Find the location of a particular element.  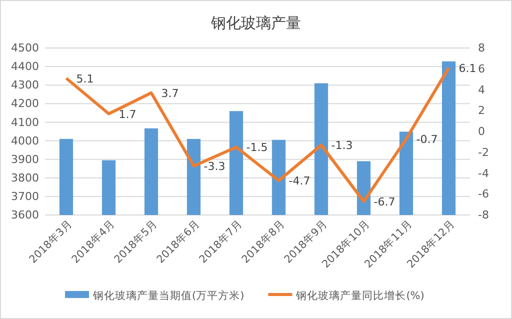

y-tick-label: 4300 is located at coordinates (25, 85).